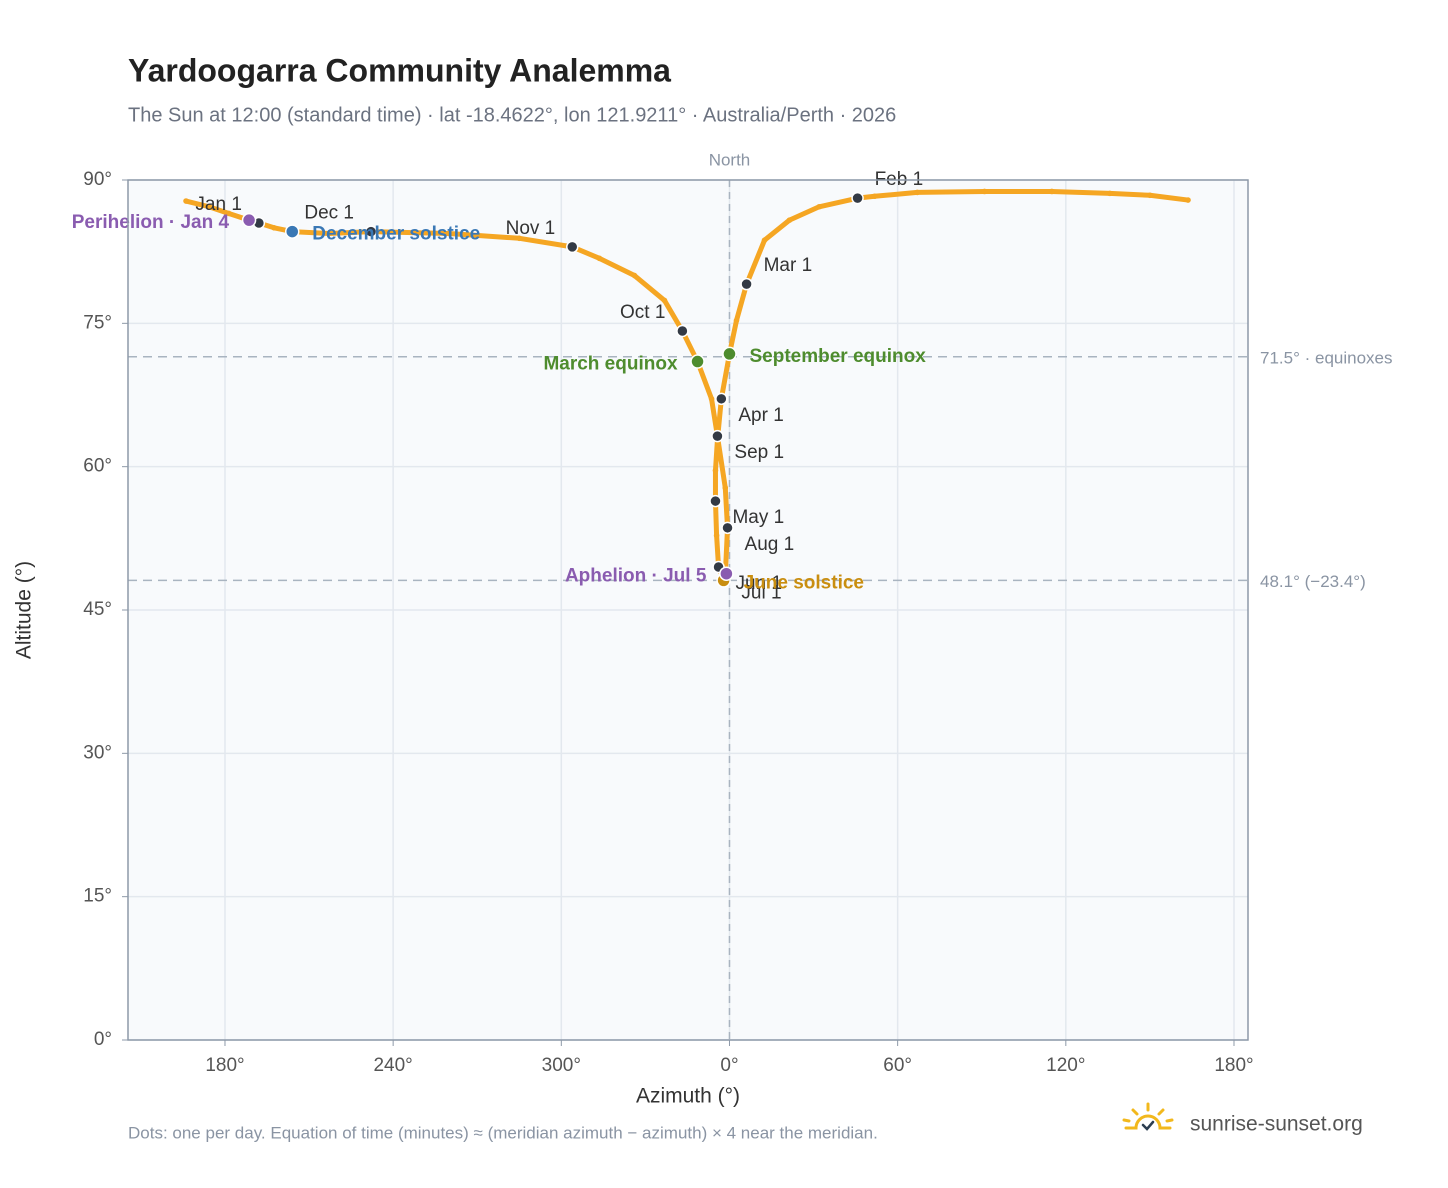 This screenshot has height=1188, width=1448. What do you see at coordinates (1276, 1124) in the screenshot?
I see `brand: sunrise-sunset.org` at bounding box center [1276, 1124].